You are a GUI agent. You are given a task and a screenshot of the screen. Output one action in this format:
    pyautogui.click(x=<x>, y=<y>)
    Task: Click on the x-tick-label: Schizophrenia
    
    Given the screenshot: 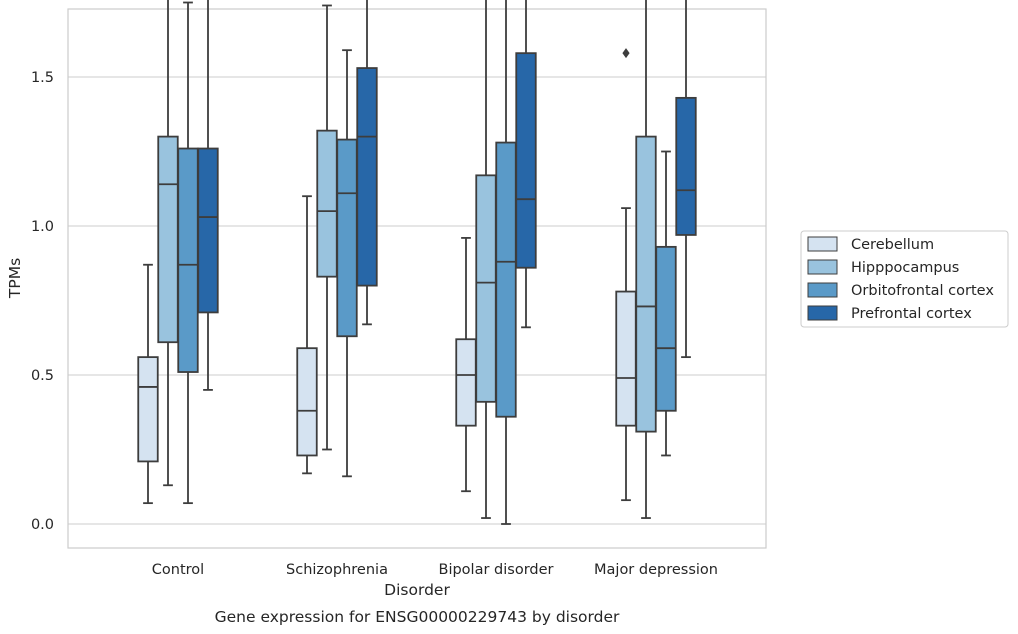 What is the action you would take?
    pyautogui.click(x=337, y=570)
    